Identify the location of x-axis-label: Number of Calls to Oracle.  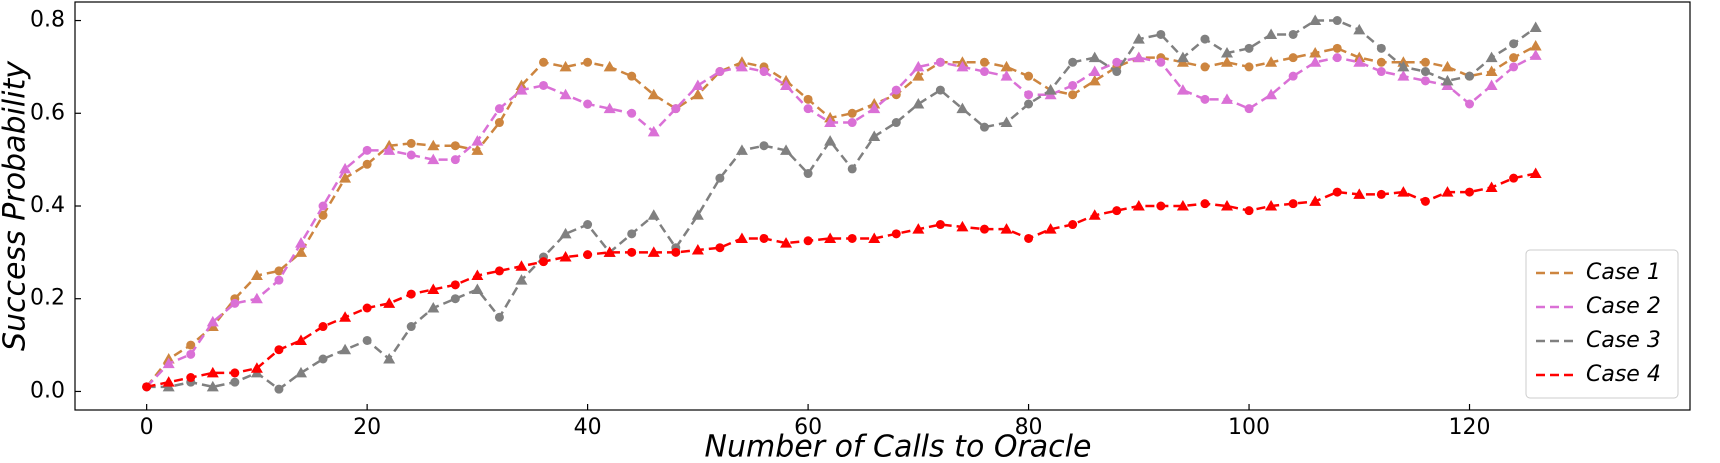
(898, 446).